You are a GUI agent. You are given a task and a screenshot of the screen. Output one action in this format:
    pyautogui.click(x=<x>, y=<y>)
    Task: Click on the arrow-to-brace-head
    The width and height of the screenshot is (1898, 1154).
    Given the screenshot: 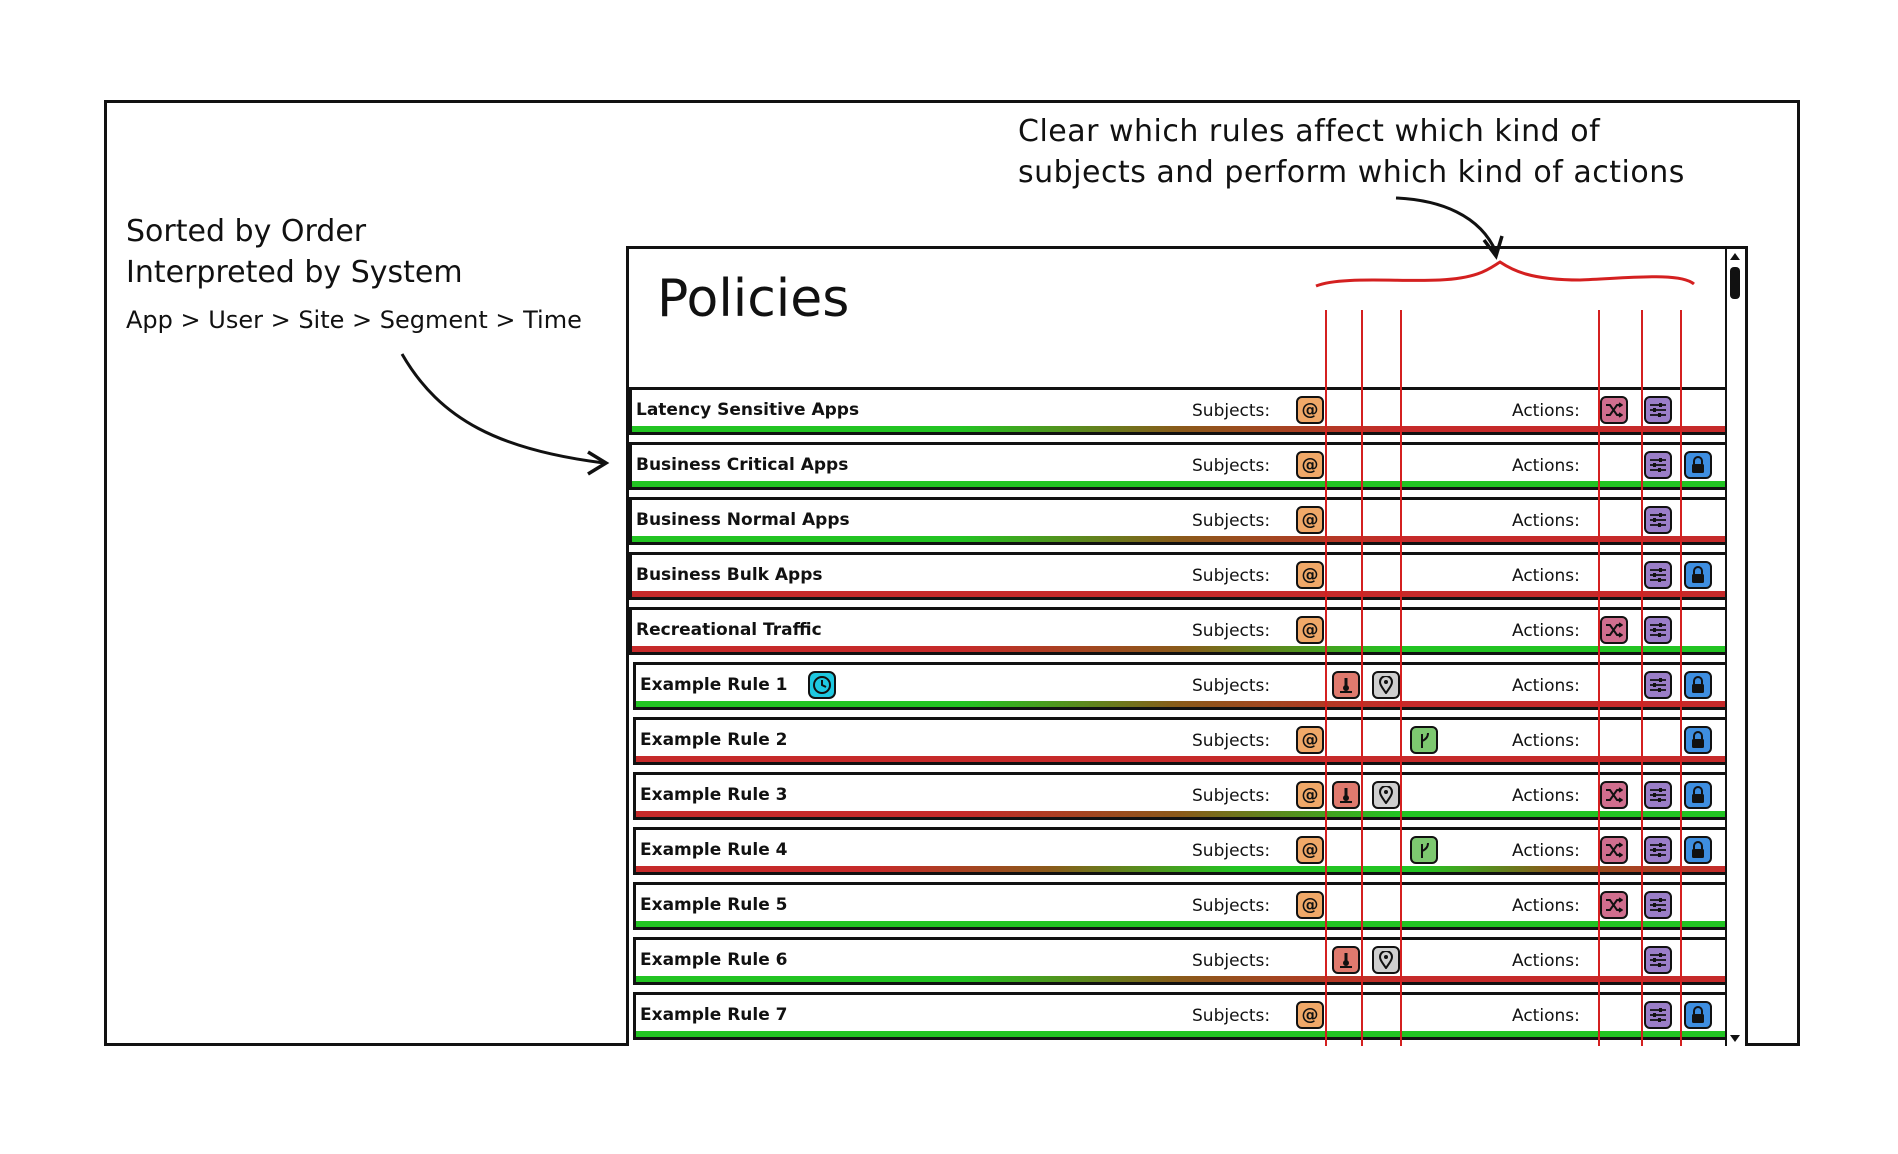 What is the action you would take?
    pyautogui.click(x=1493, y=247)
    